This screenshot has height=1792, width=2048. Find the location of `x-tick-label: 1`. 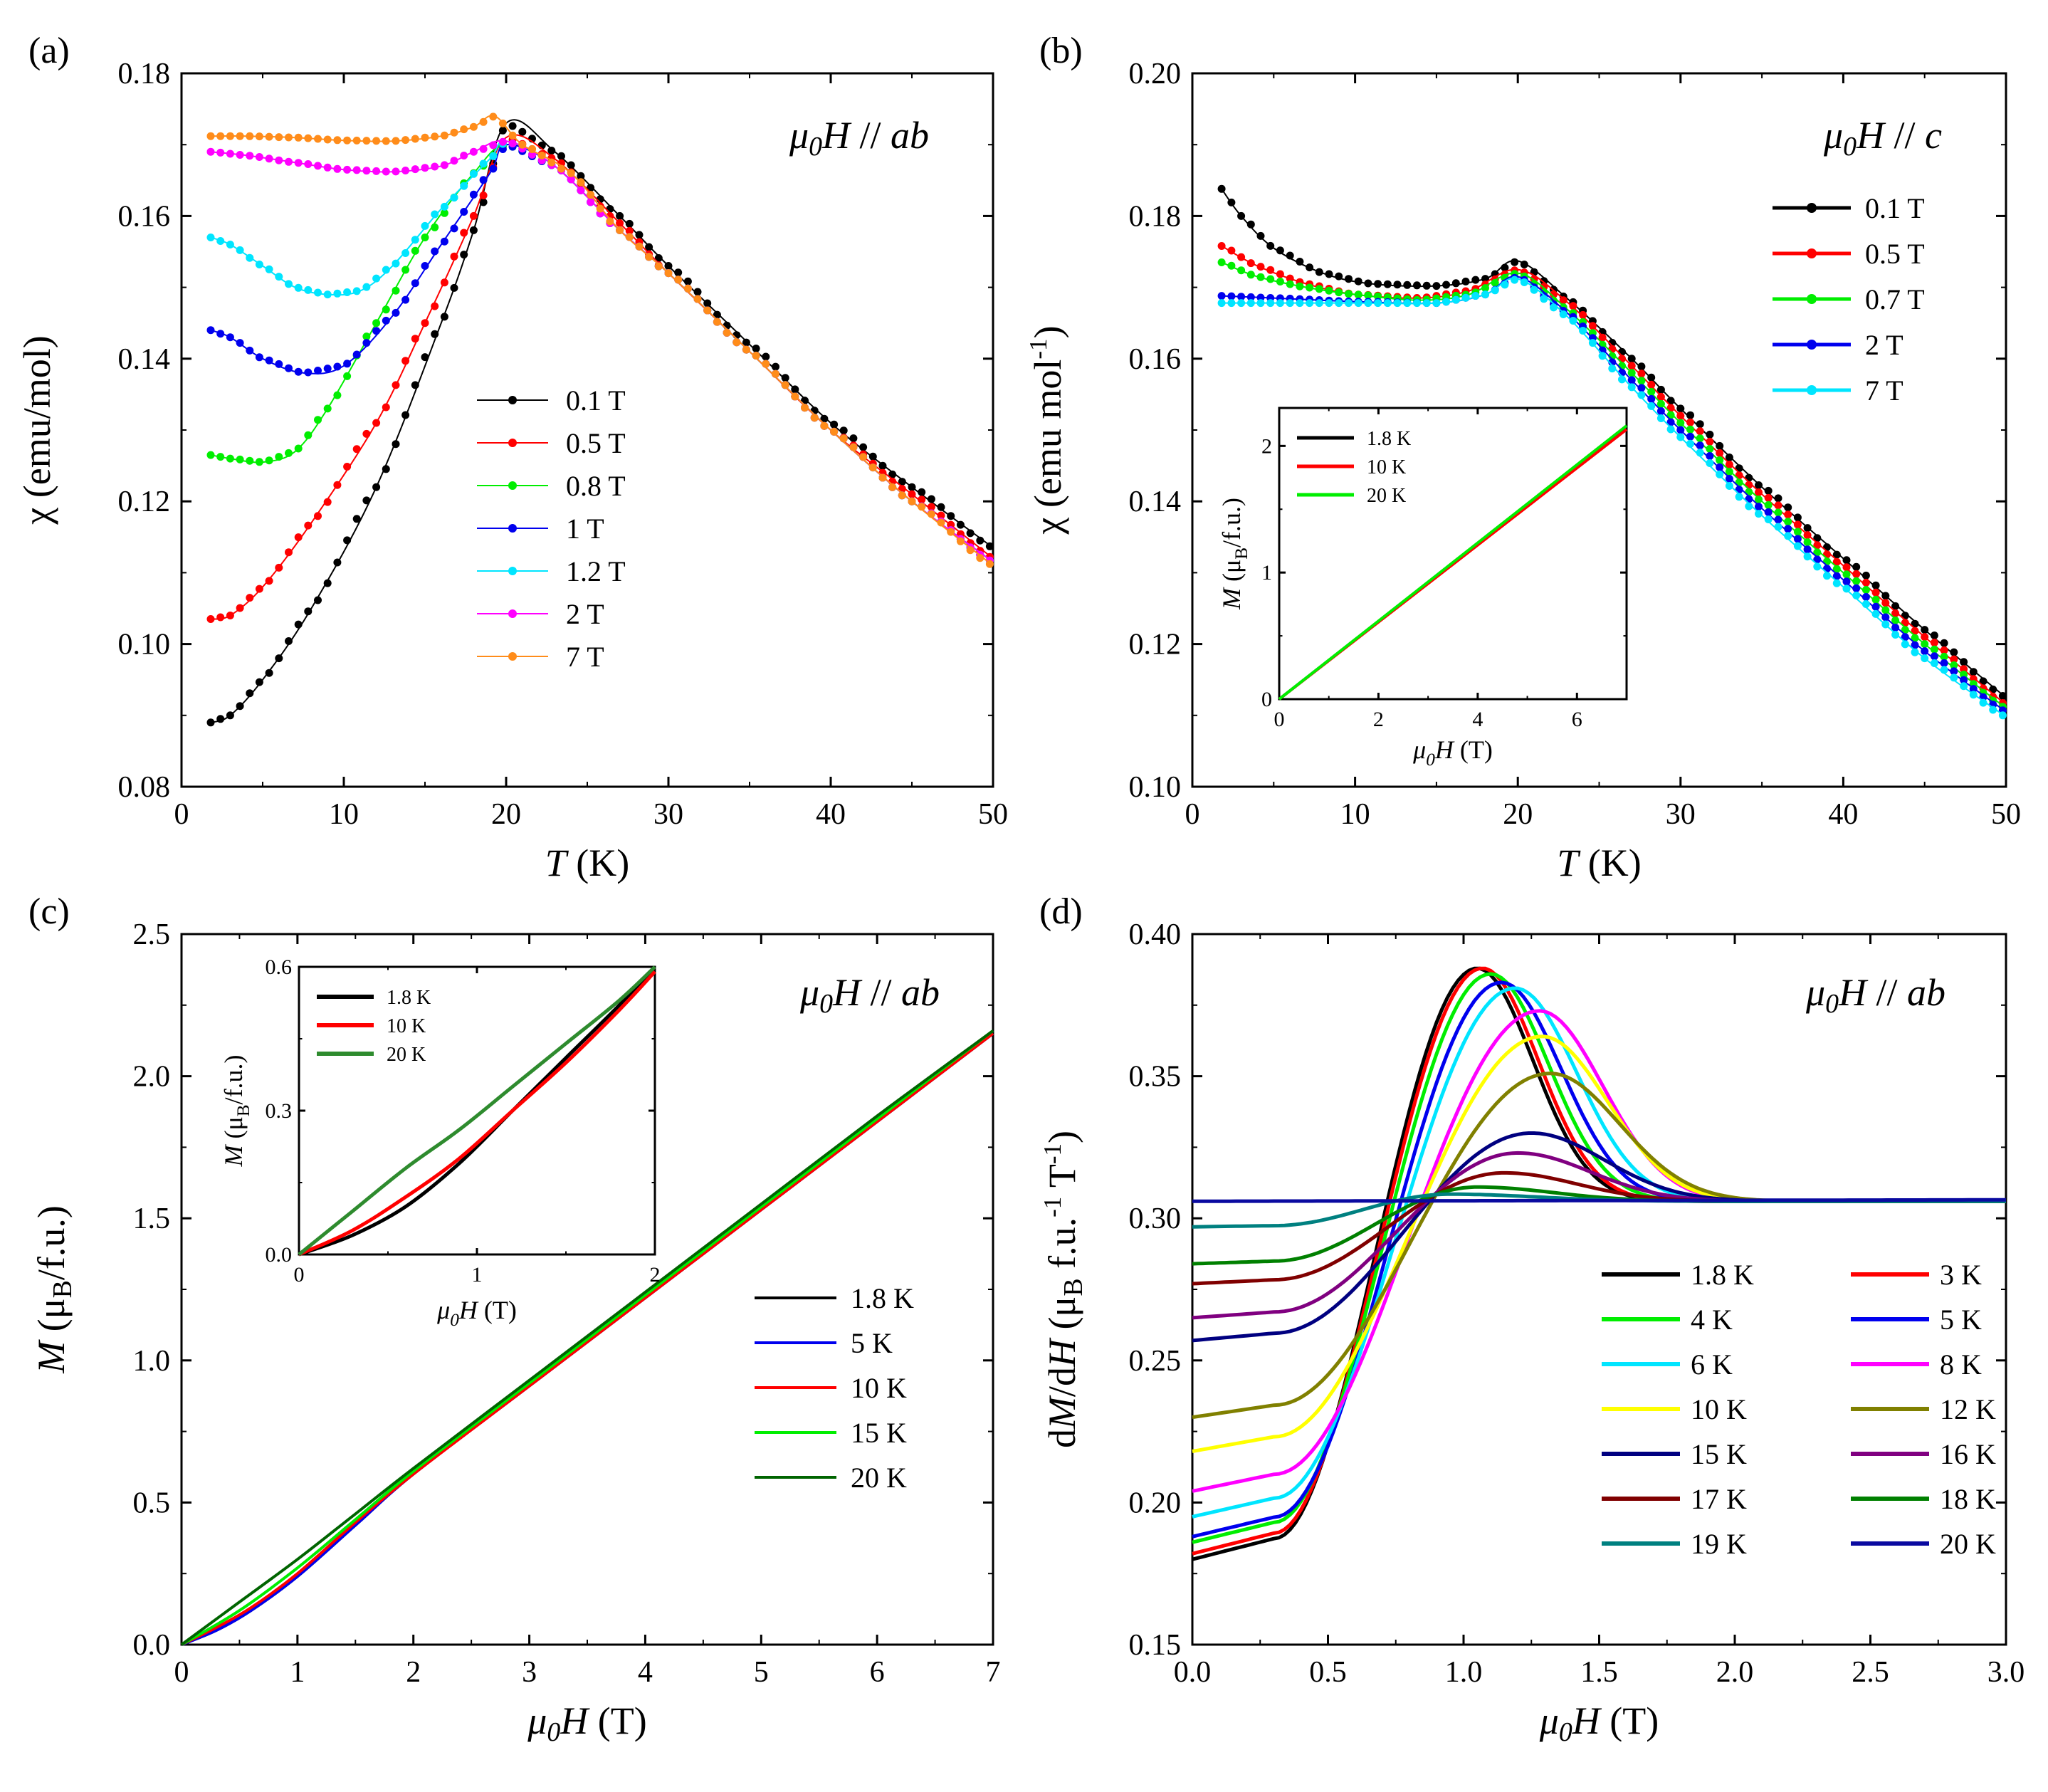

x-tick-label: 1 is located at coordinates (477, 1275).